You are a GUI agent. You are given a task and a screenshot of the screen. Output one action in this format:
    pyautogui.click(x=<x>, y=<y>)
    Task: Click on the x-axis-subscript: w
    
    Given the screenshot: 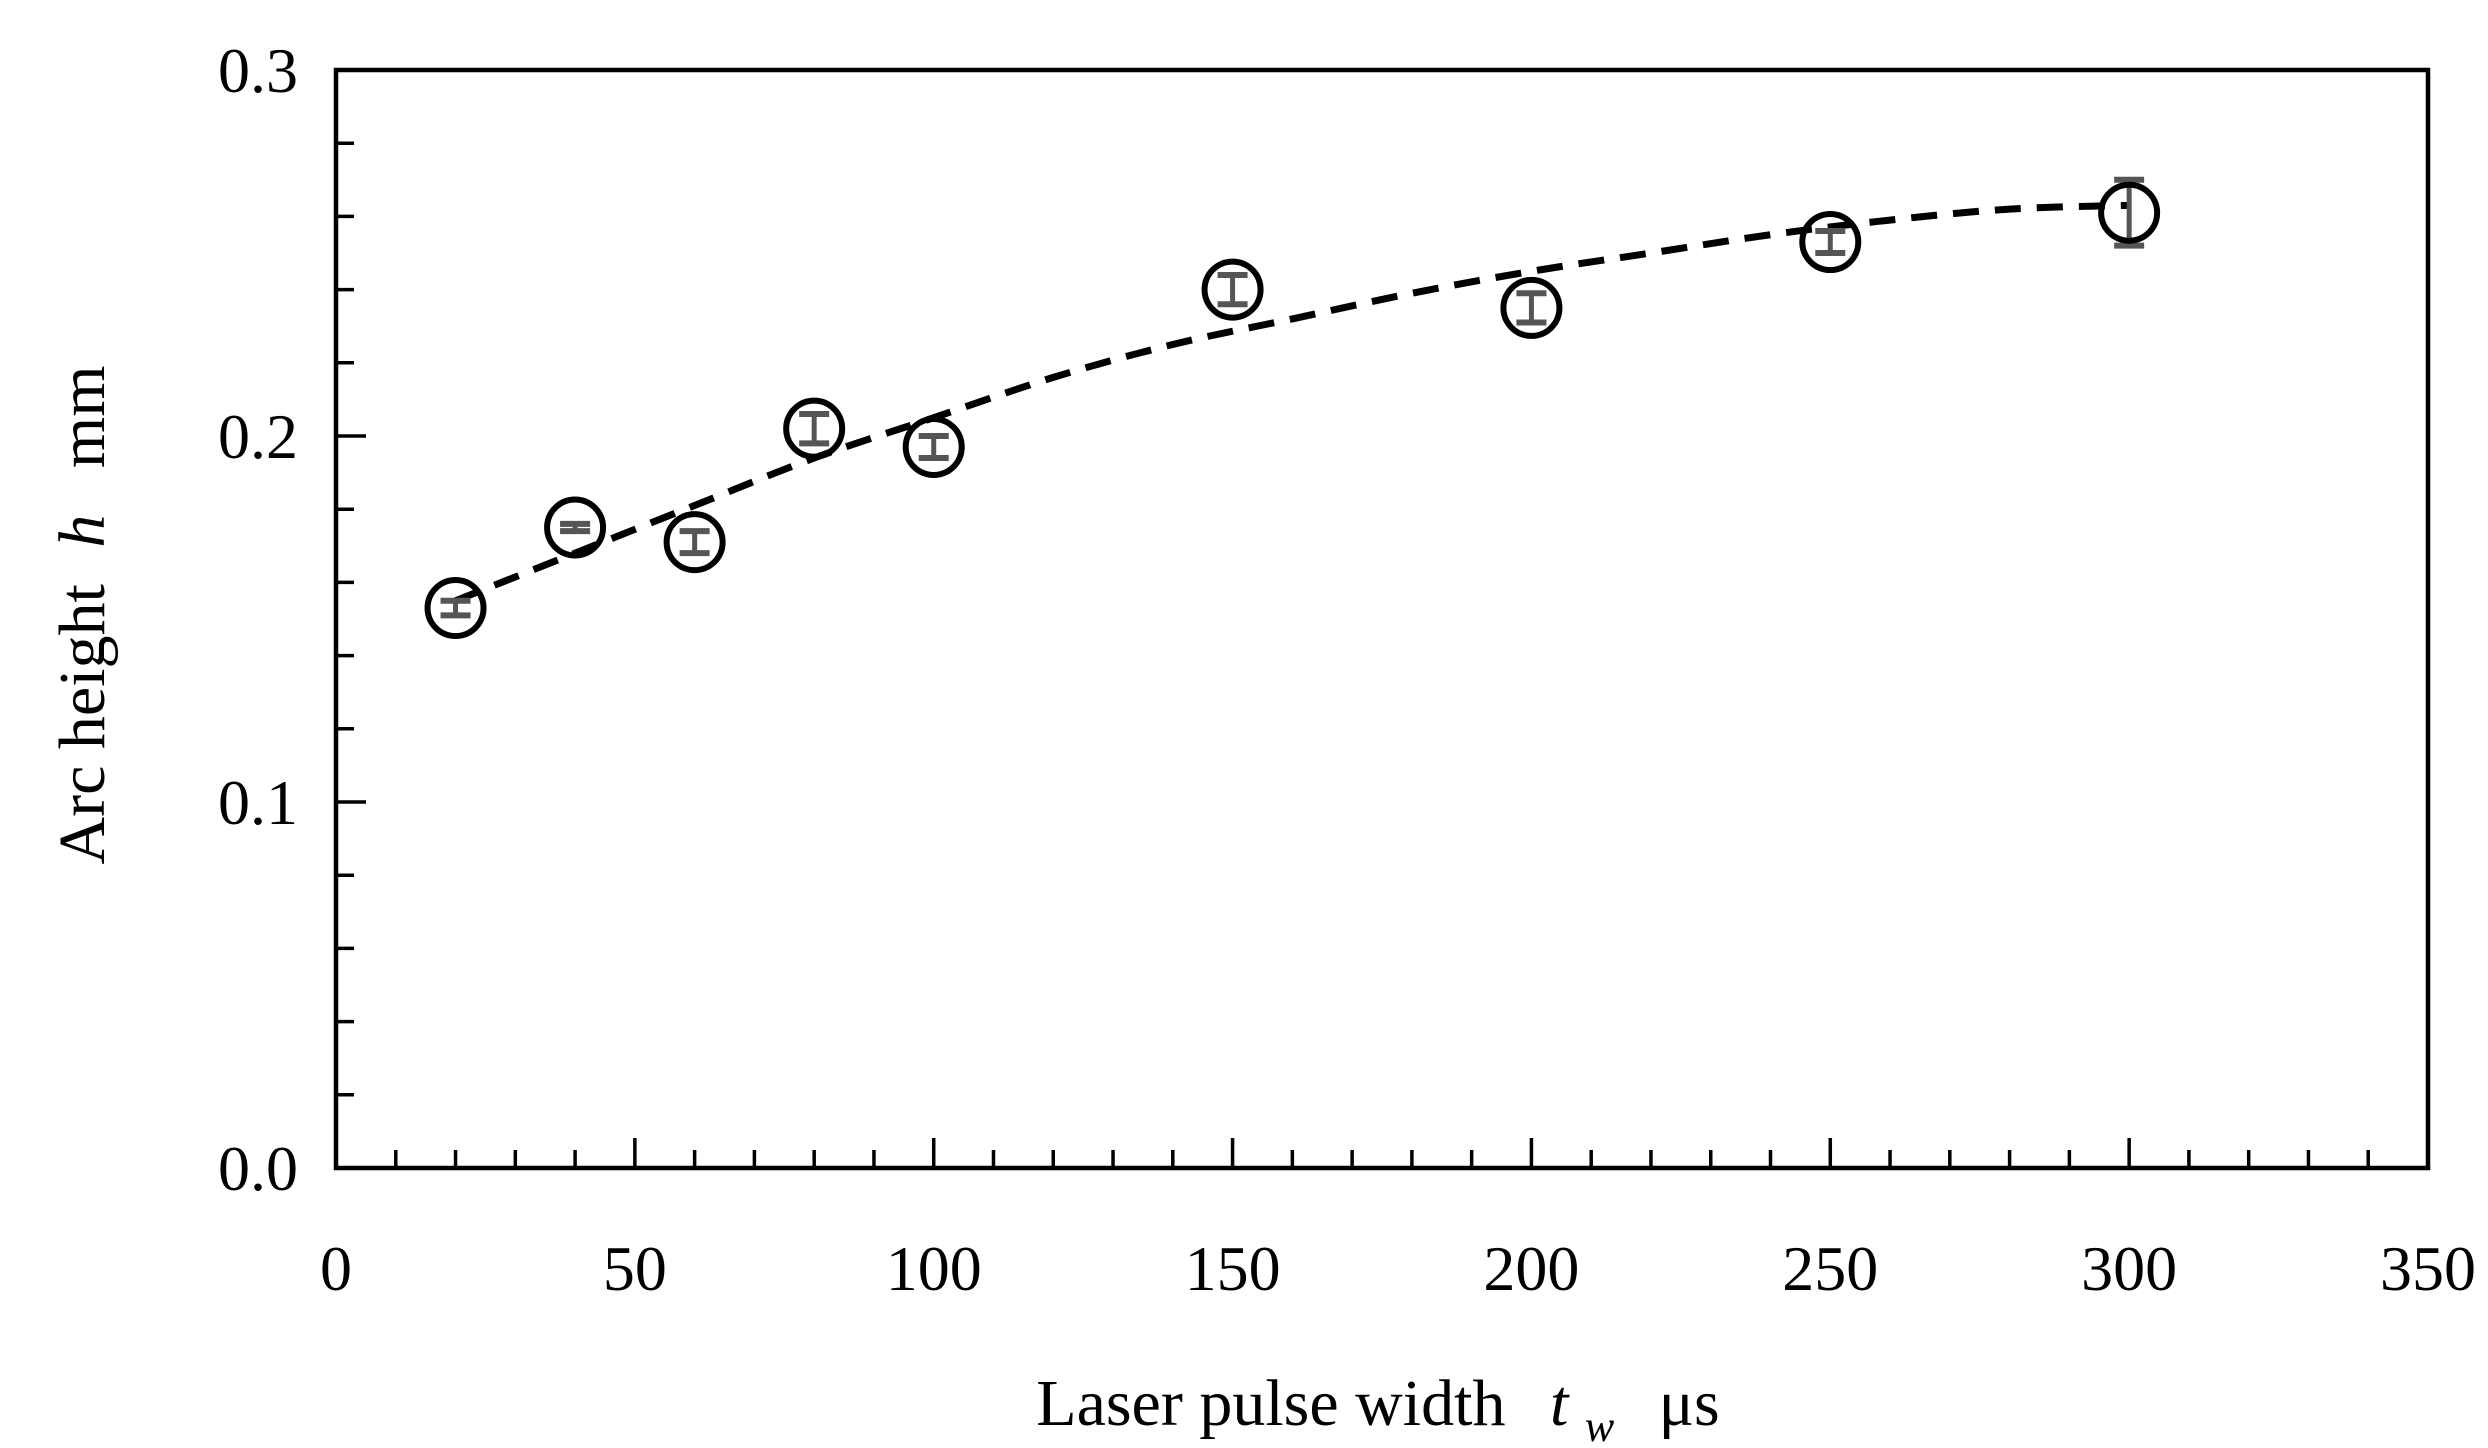 What is the action you would take?
    pyautogui.click(x=1600, y=1425)
    